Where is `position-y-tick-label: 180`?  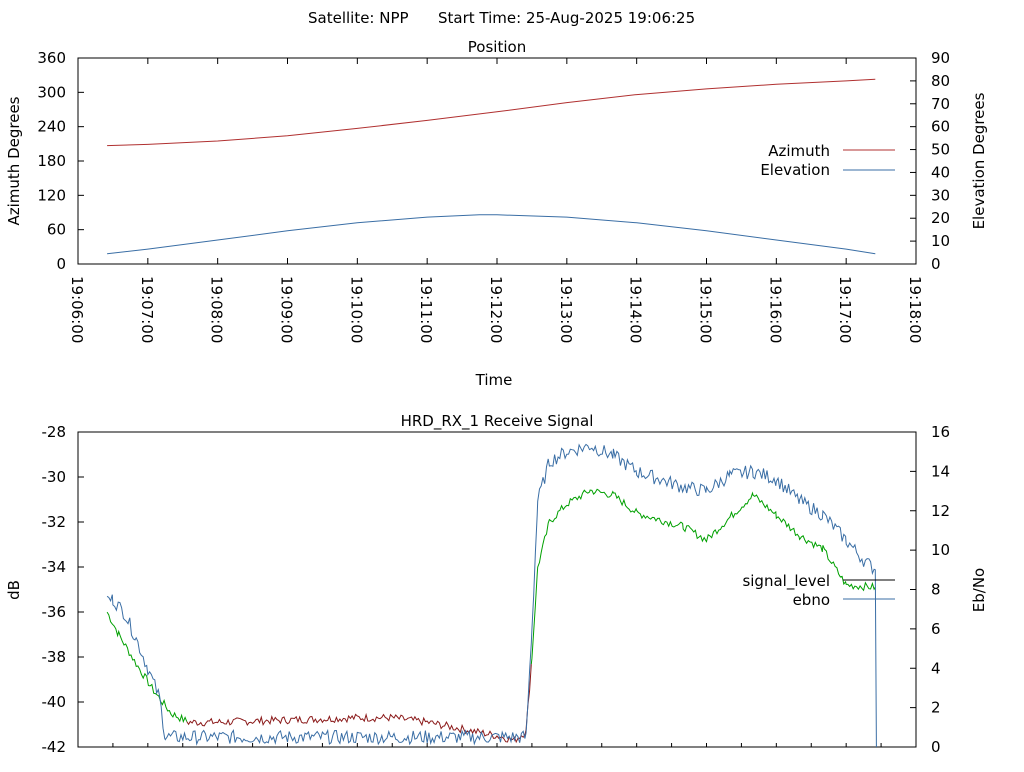
position-y-tick-label: 180 is located at coordinates (51, 161).